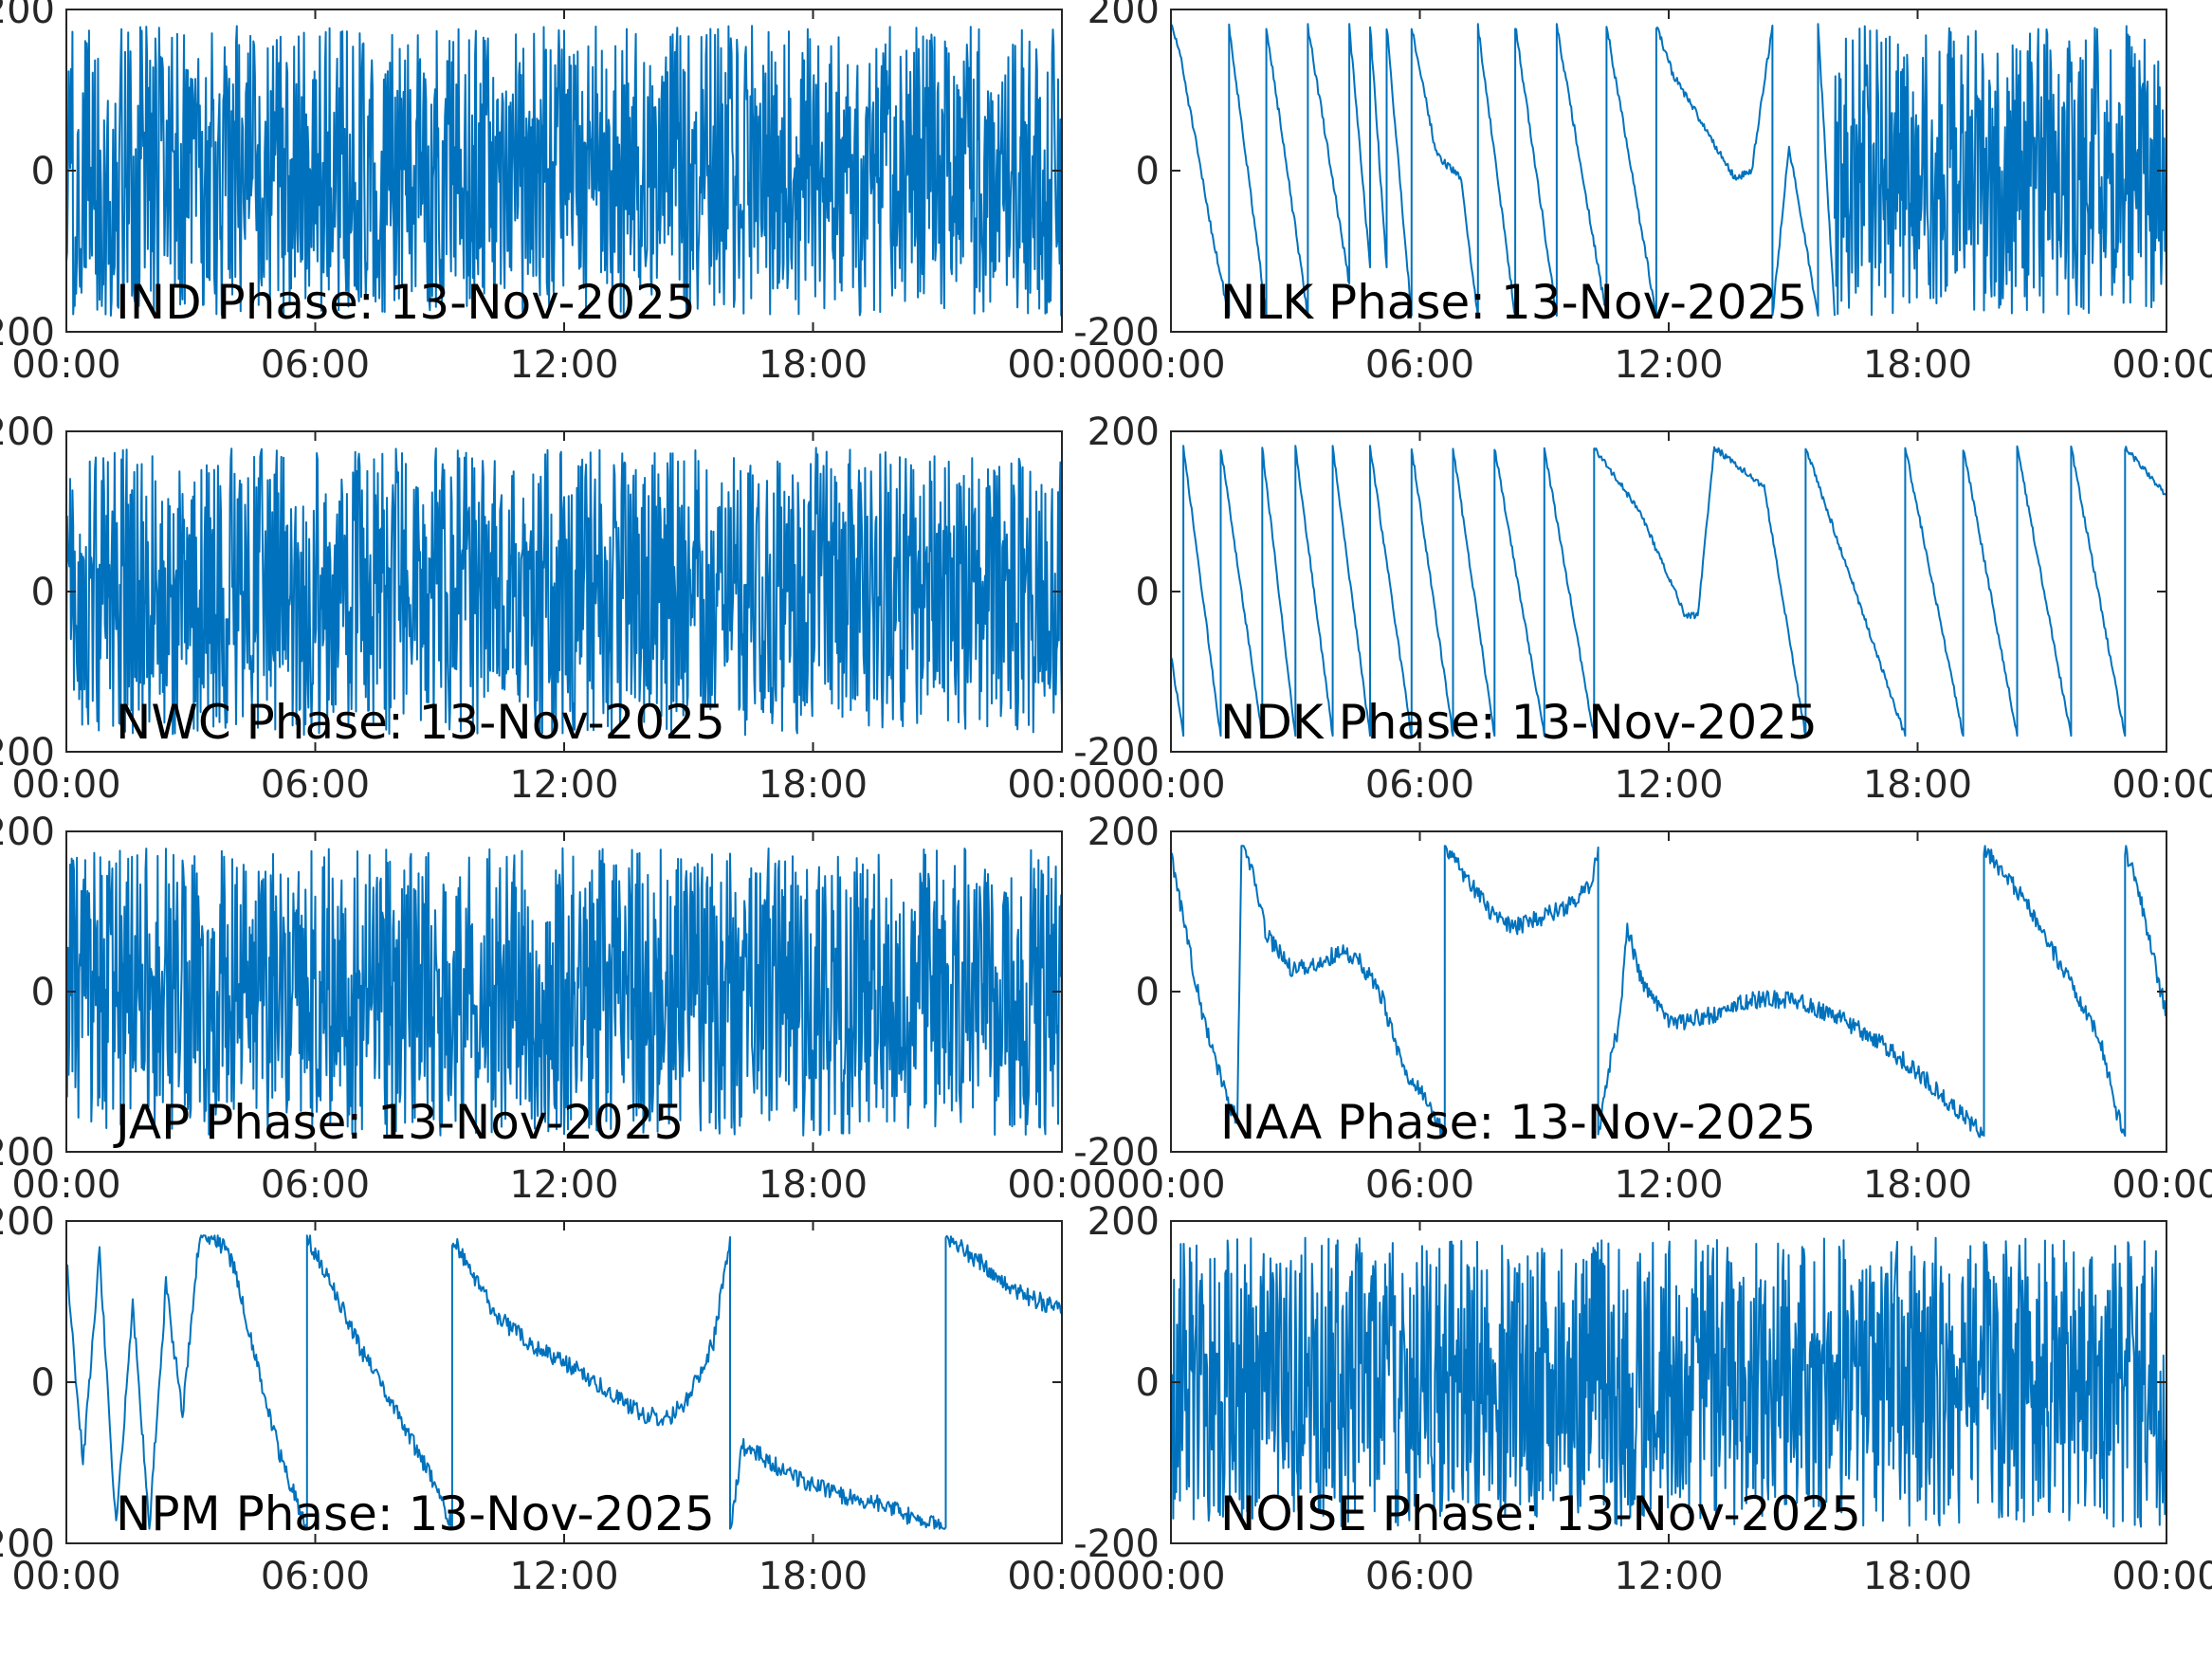 This screenshot has width=2212, height=1659. I want to click on panel-label: IND Phase: 13-Nov-2025, so click(406, 302).